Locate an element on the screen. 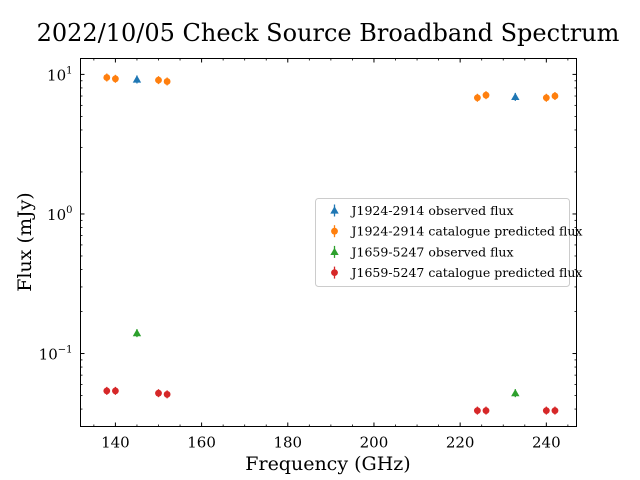 This screenshot has width=640, height=480. data-point-s3-p6 is located at coordinates (546, 410).